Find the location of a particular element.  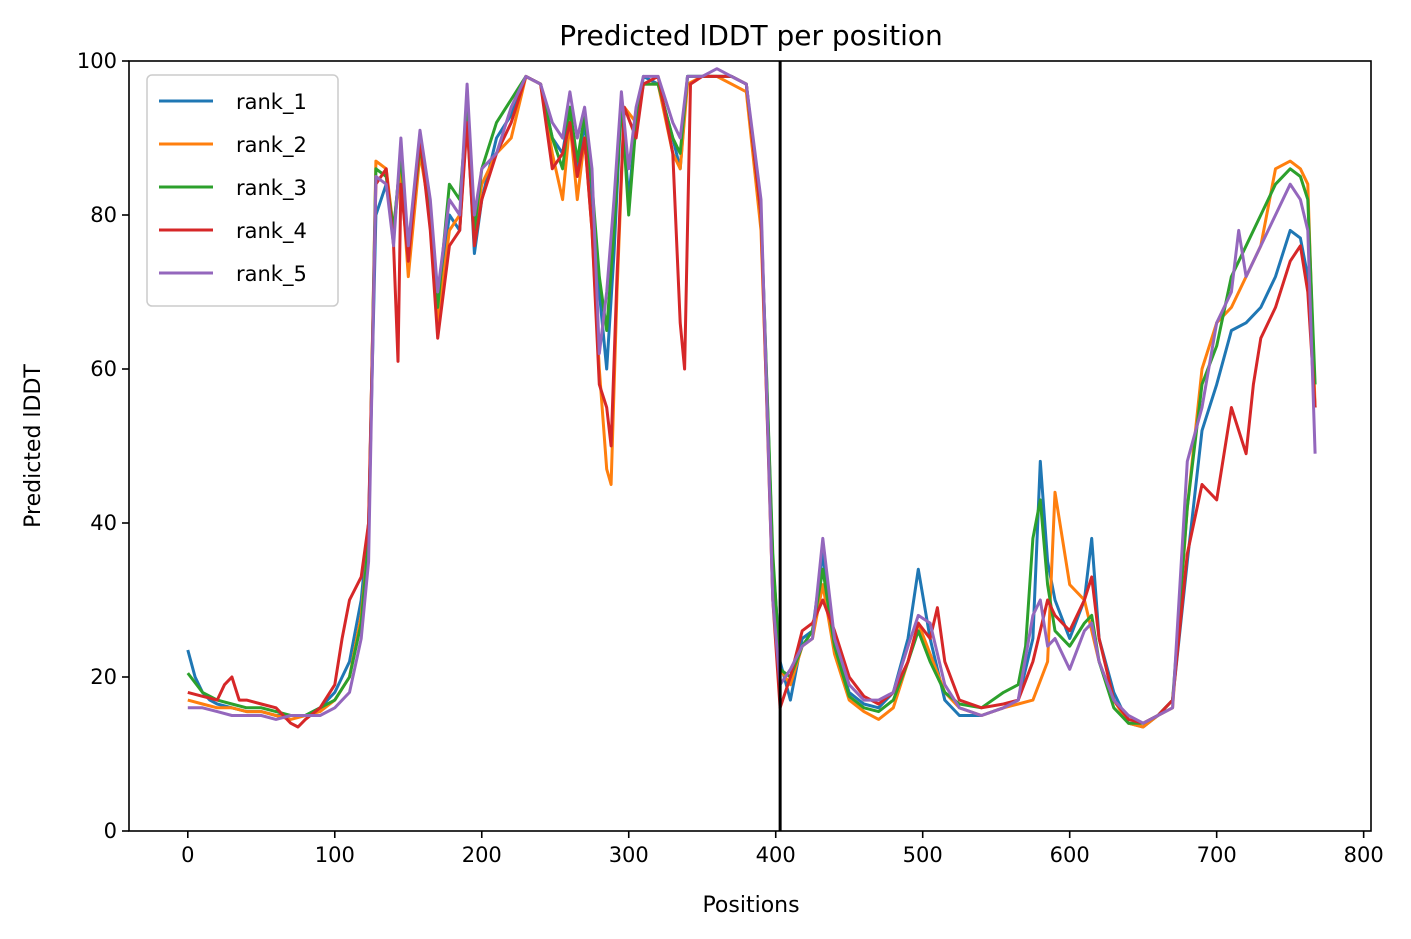

legend-label-rank_5: rank_5 is located at coordinates (271, 274).